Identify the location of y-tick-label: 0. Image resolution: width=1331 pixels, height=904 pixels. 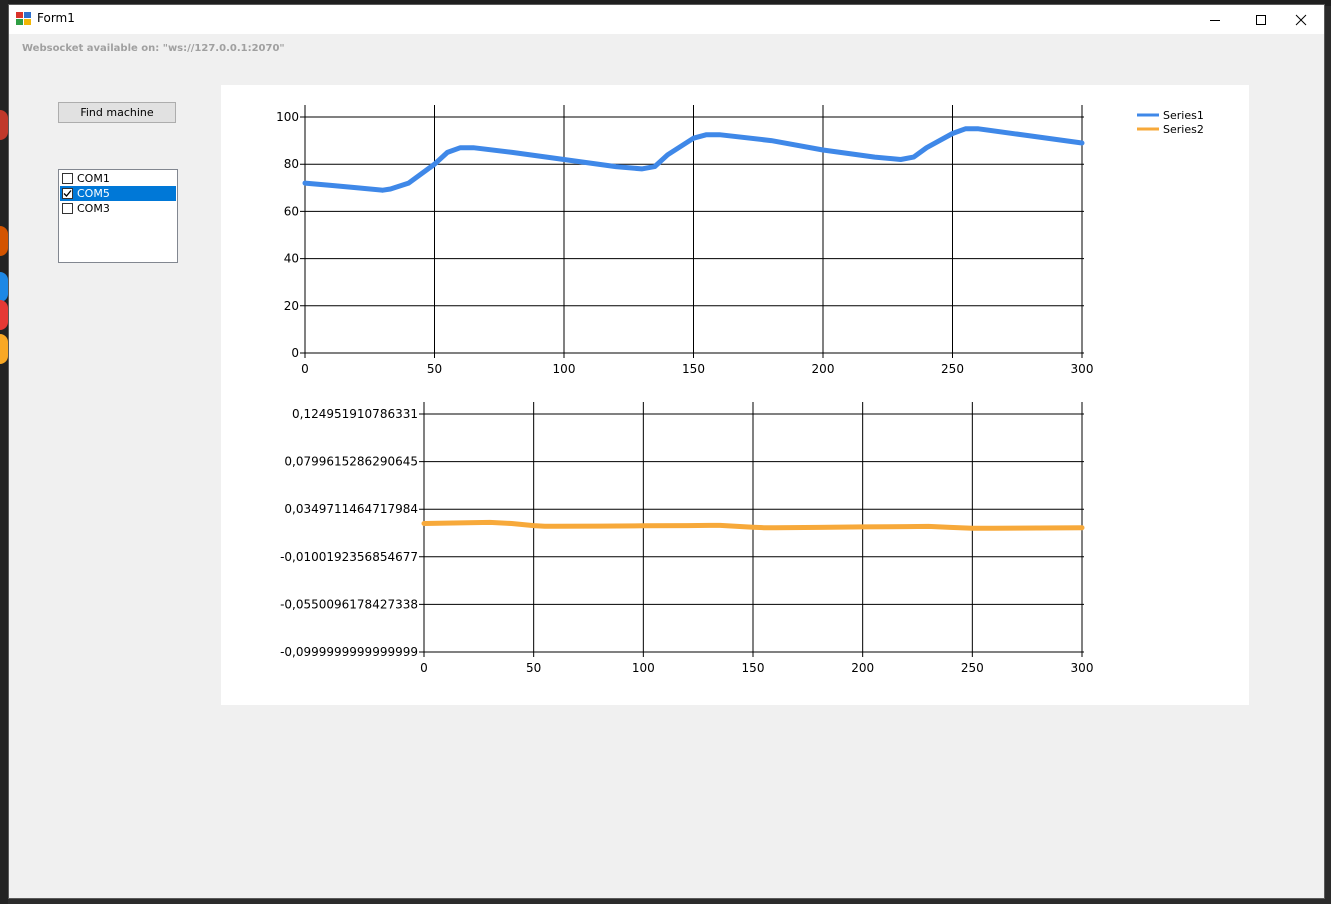
(295, 353).